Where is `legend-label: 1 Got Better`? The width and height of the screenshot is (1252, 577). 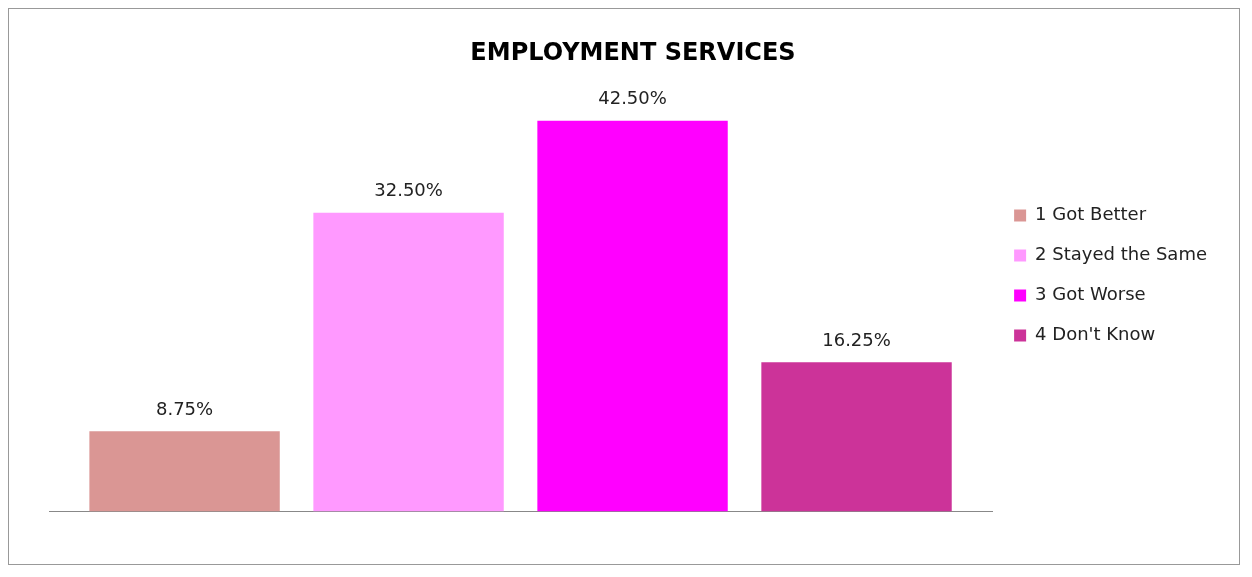 legend-label: 1 Got Better is located at coordinates (1091, 214).